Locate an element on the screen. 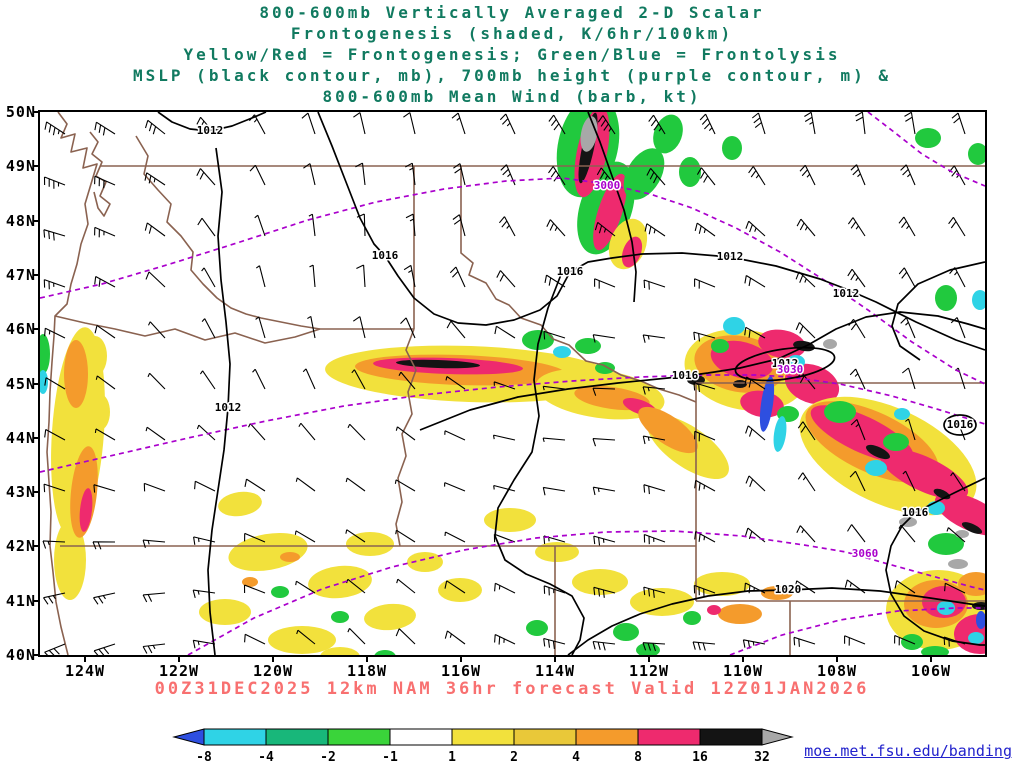 This screenshot has height=769, width=1024. title-line-5: 800-600mb Mean Wind (barb, kt) is located at coordinates (512, 96).